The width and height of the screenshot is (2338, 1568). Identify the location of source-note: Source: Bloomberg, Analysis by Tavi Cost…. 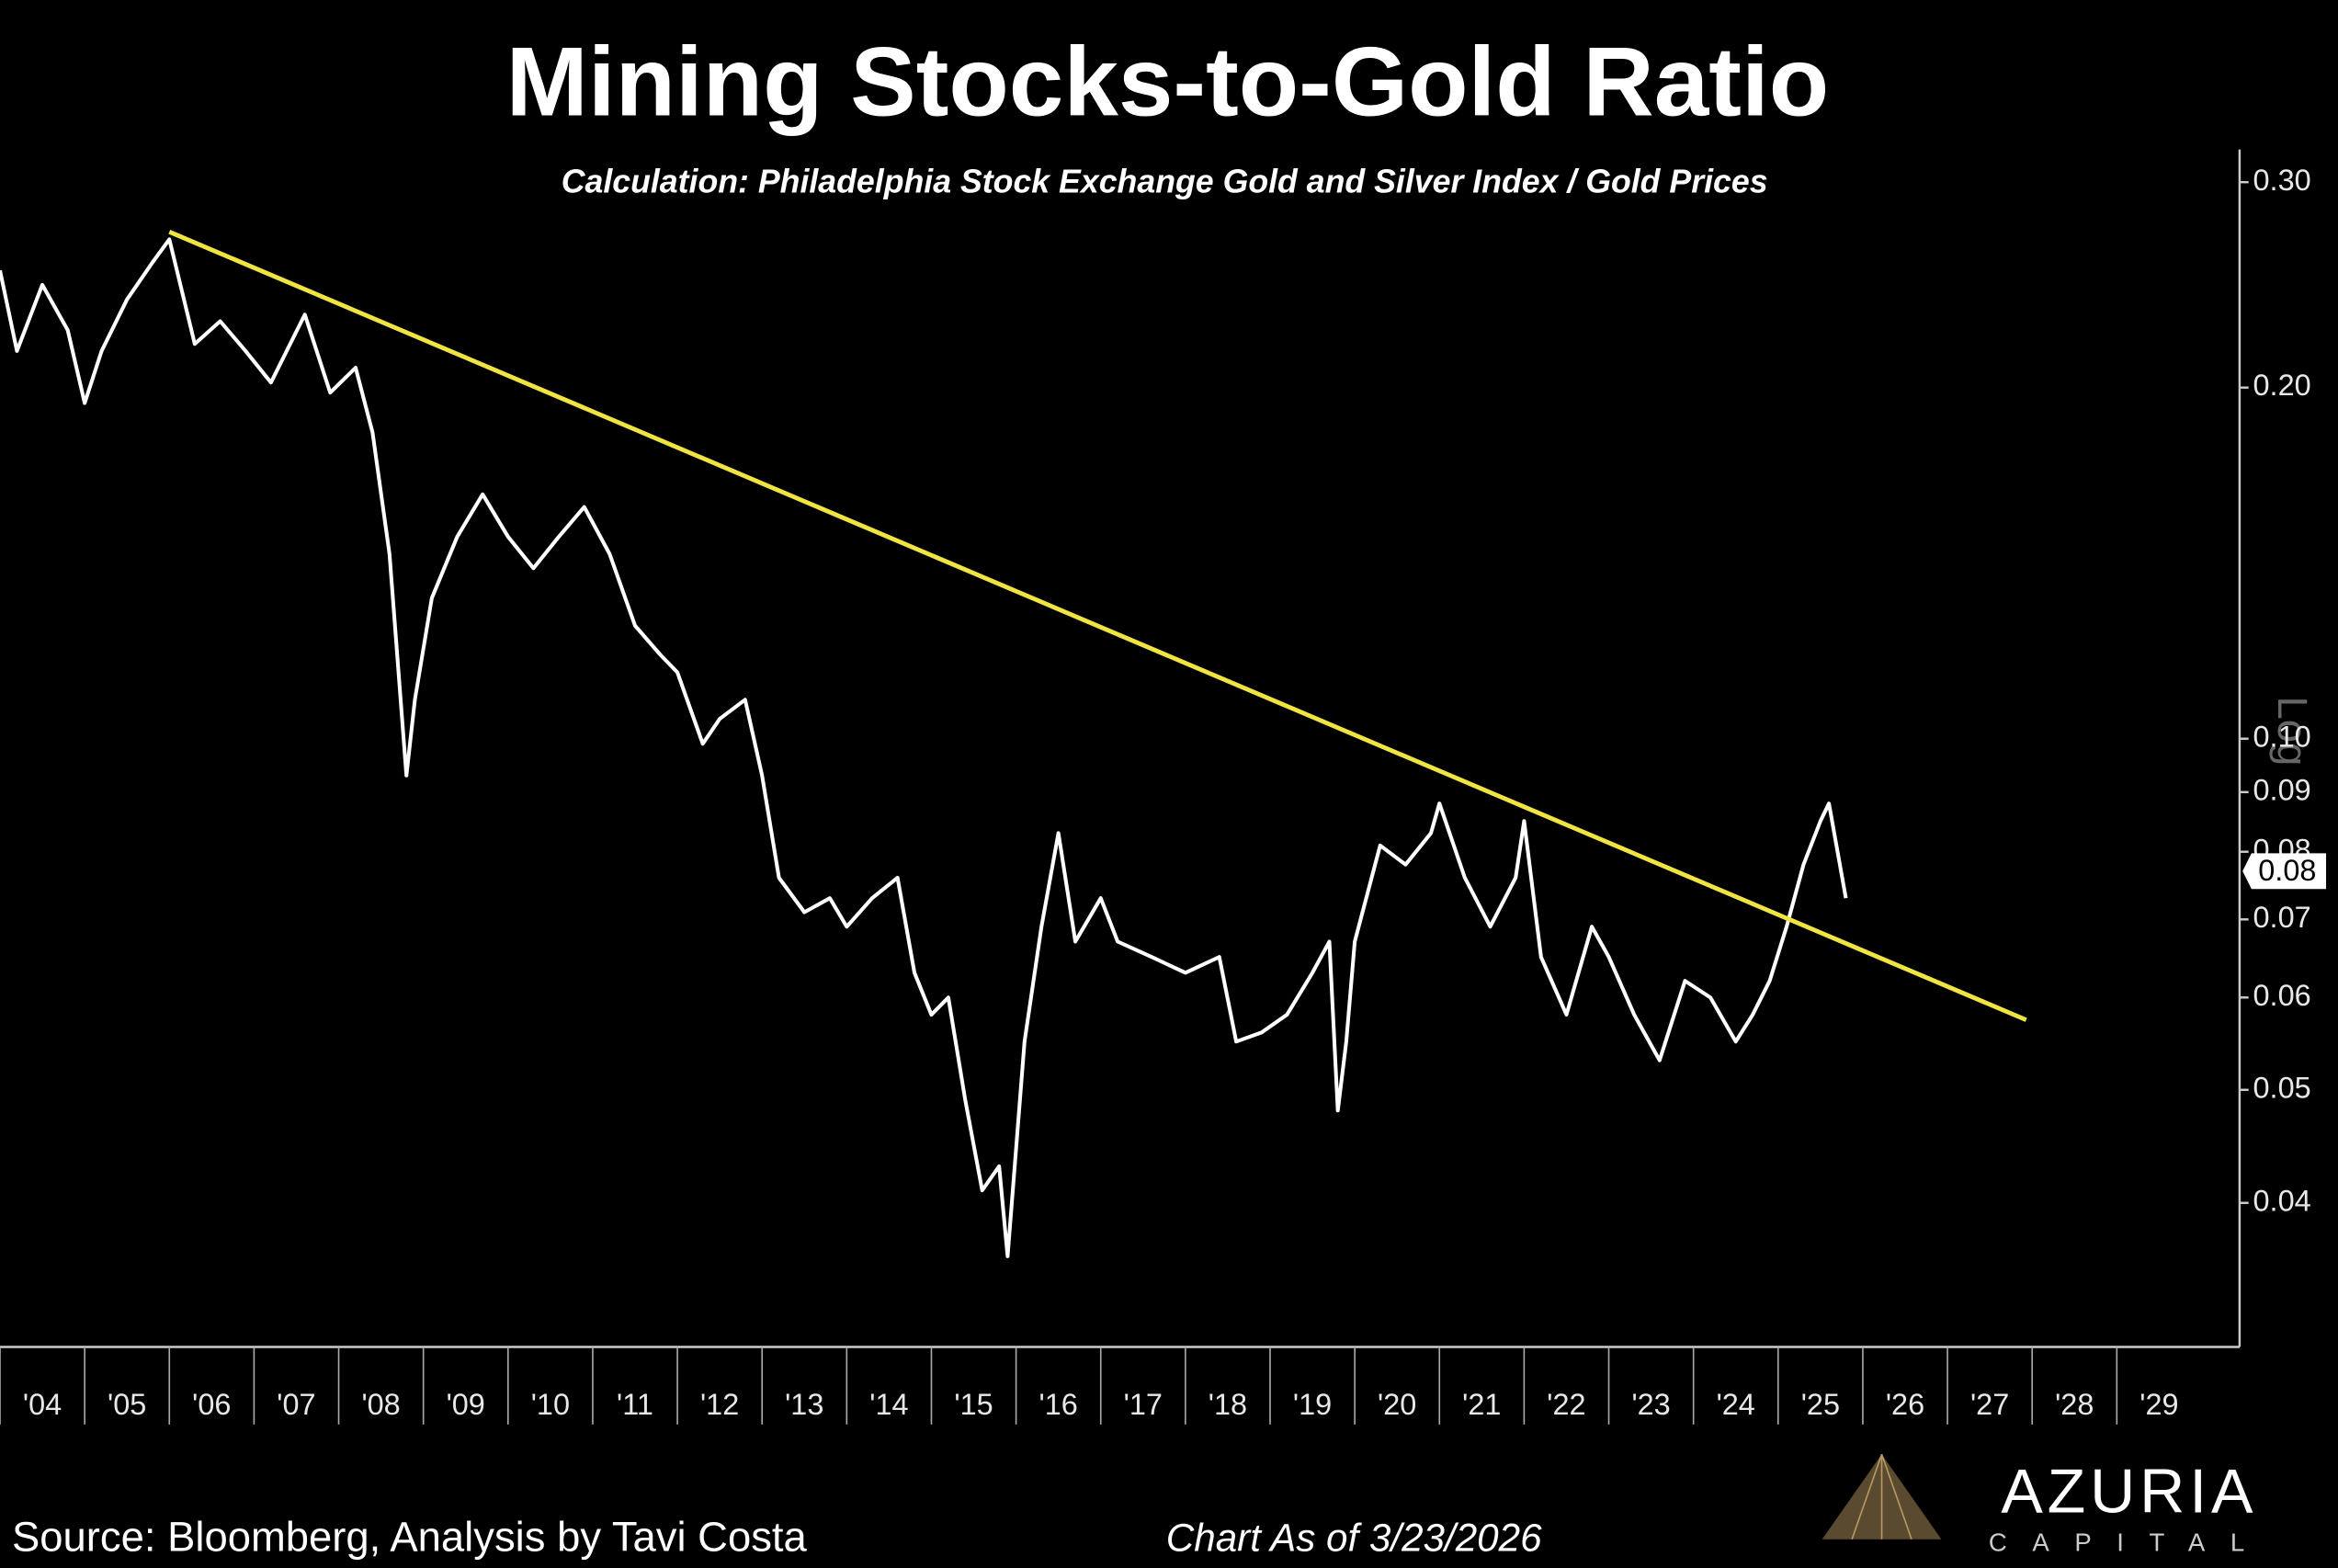
(410, 1537).